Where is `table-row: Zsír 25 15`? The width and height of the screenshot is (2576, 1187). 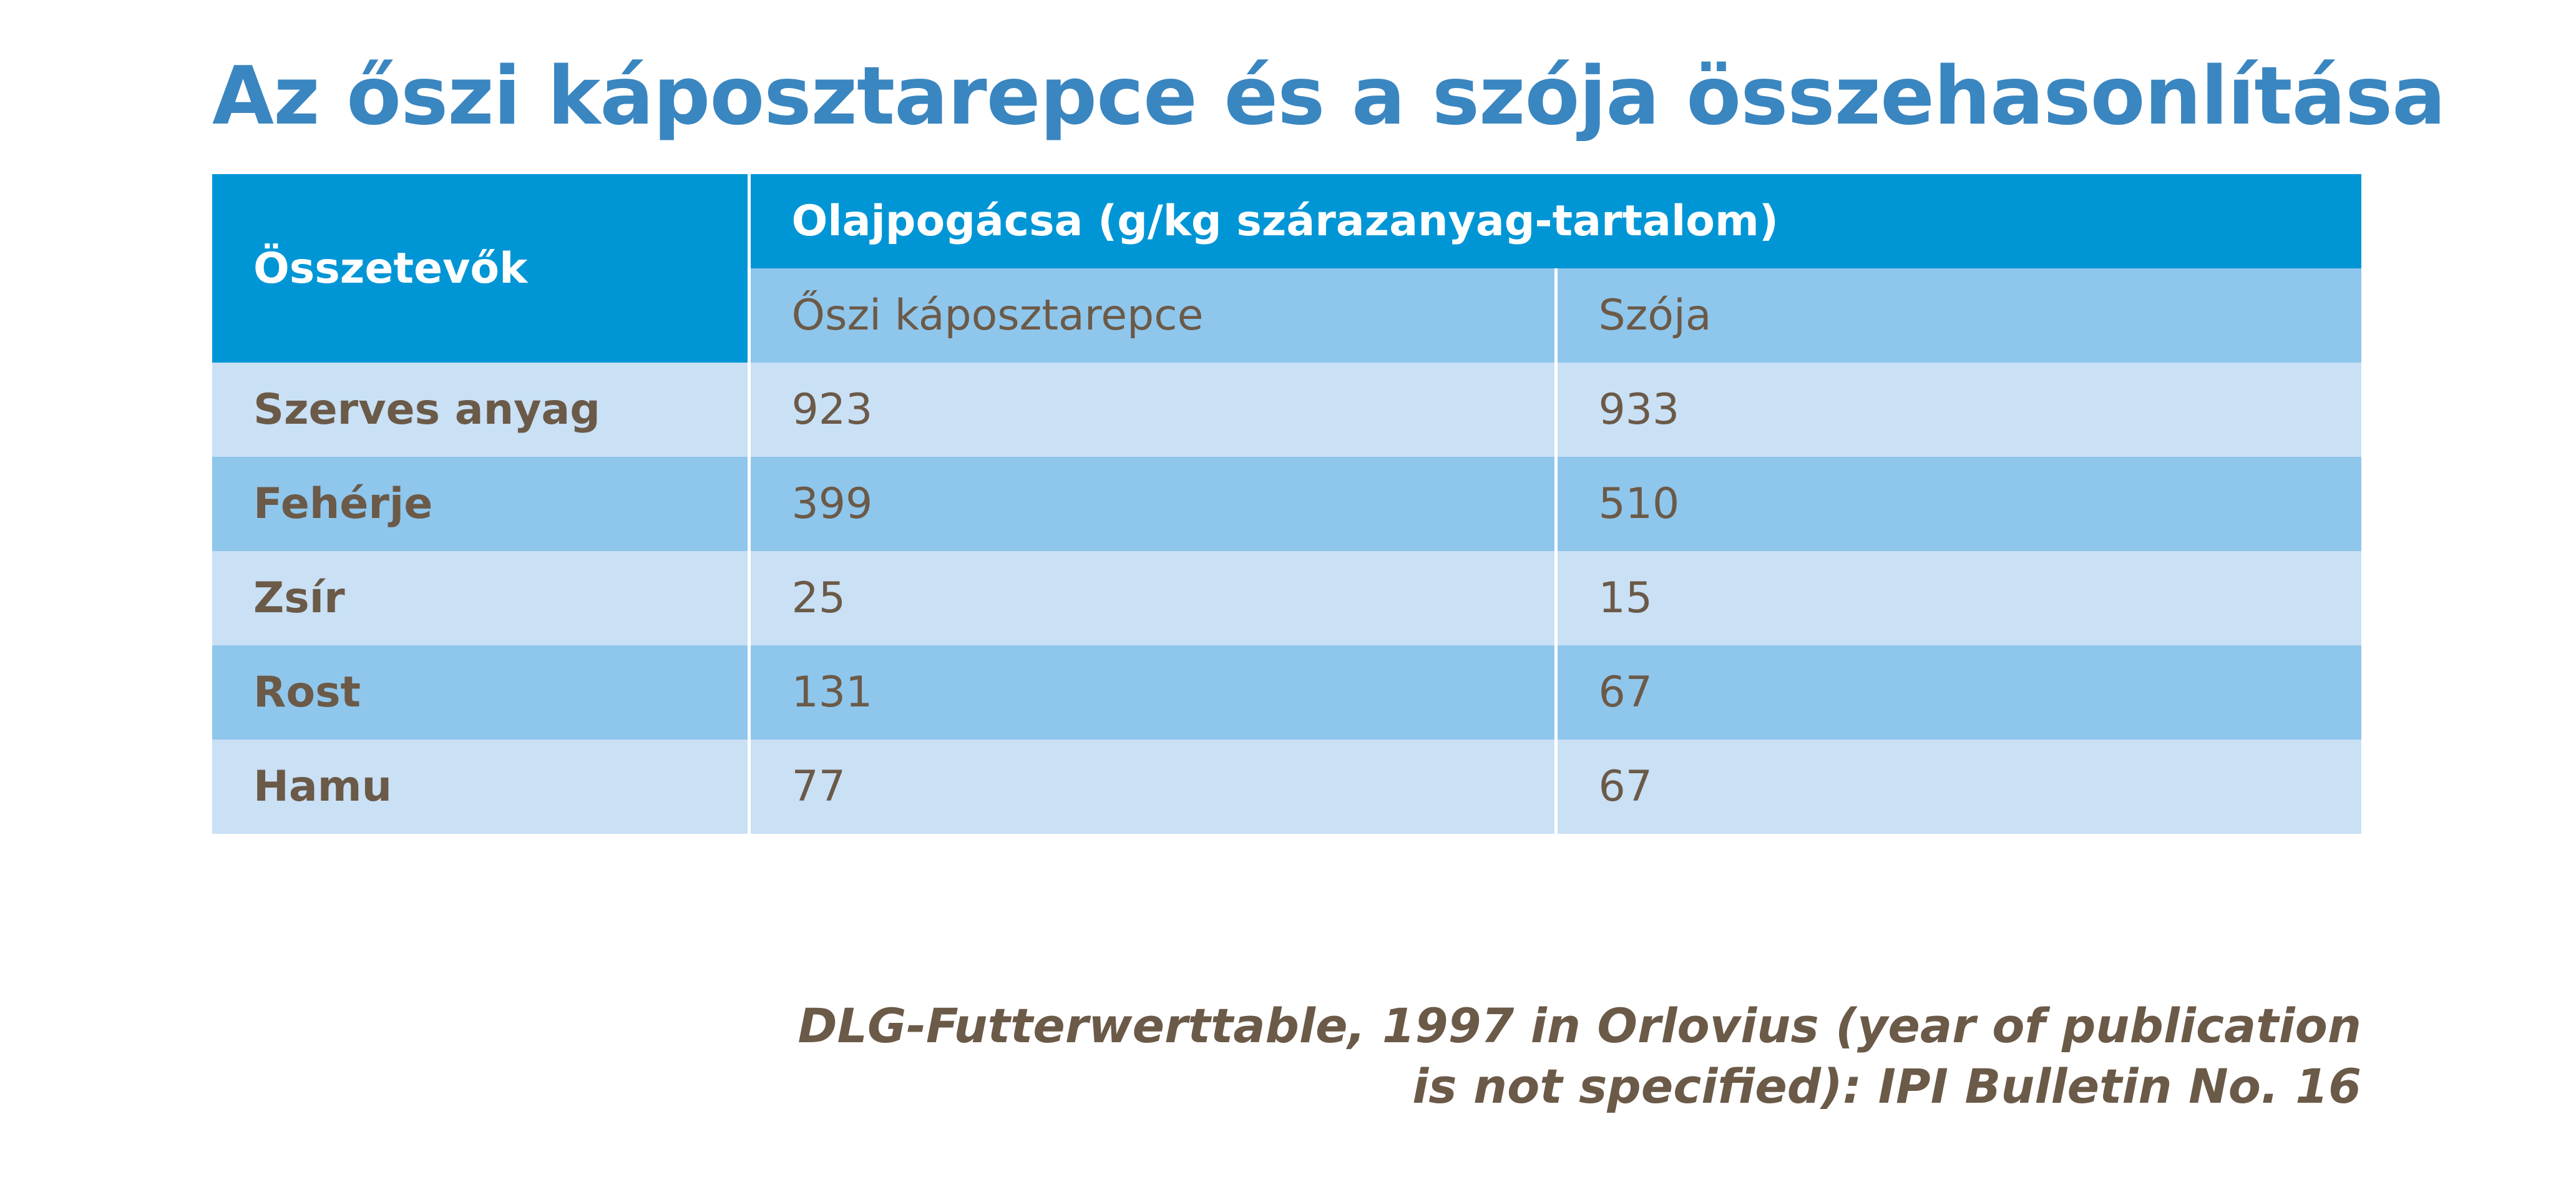
table-row: Zsír 25 15 is located at coordinates (1286, 598).